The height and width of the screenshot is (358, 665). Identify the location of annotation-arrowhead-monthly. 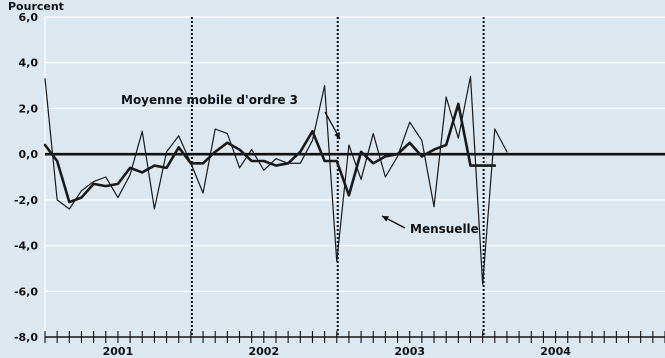
(385, 219).